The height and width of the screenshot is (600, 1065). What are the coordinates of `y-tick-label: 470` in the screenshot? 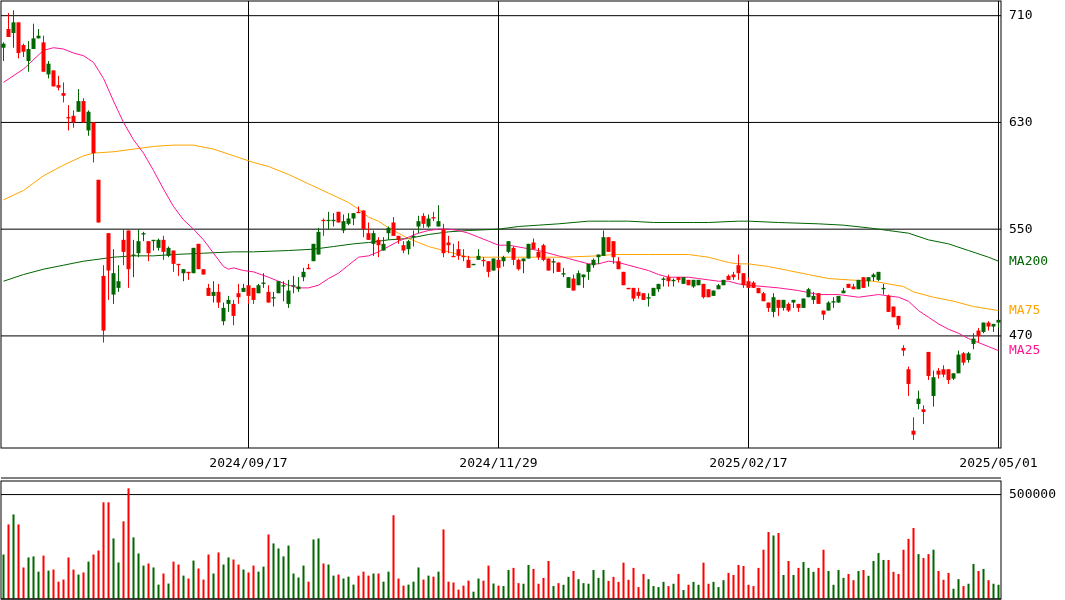 It's located at (1021, 335).